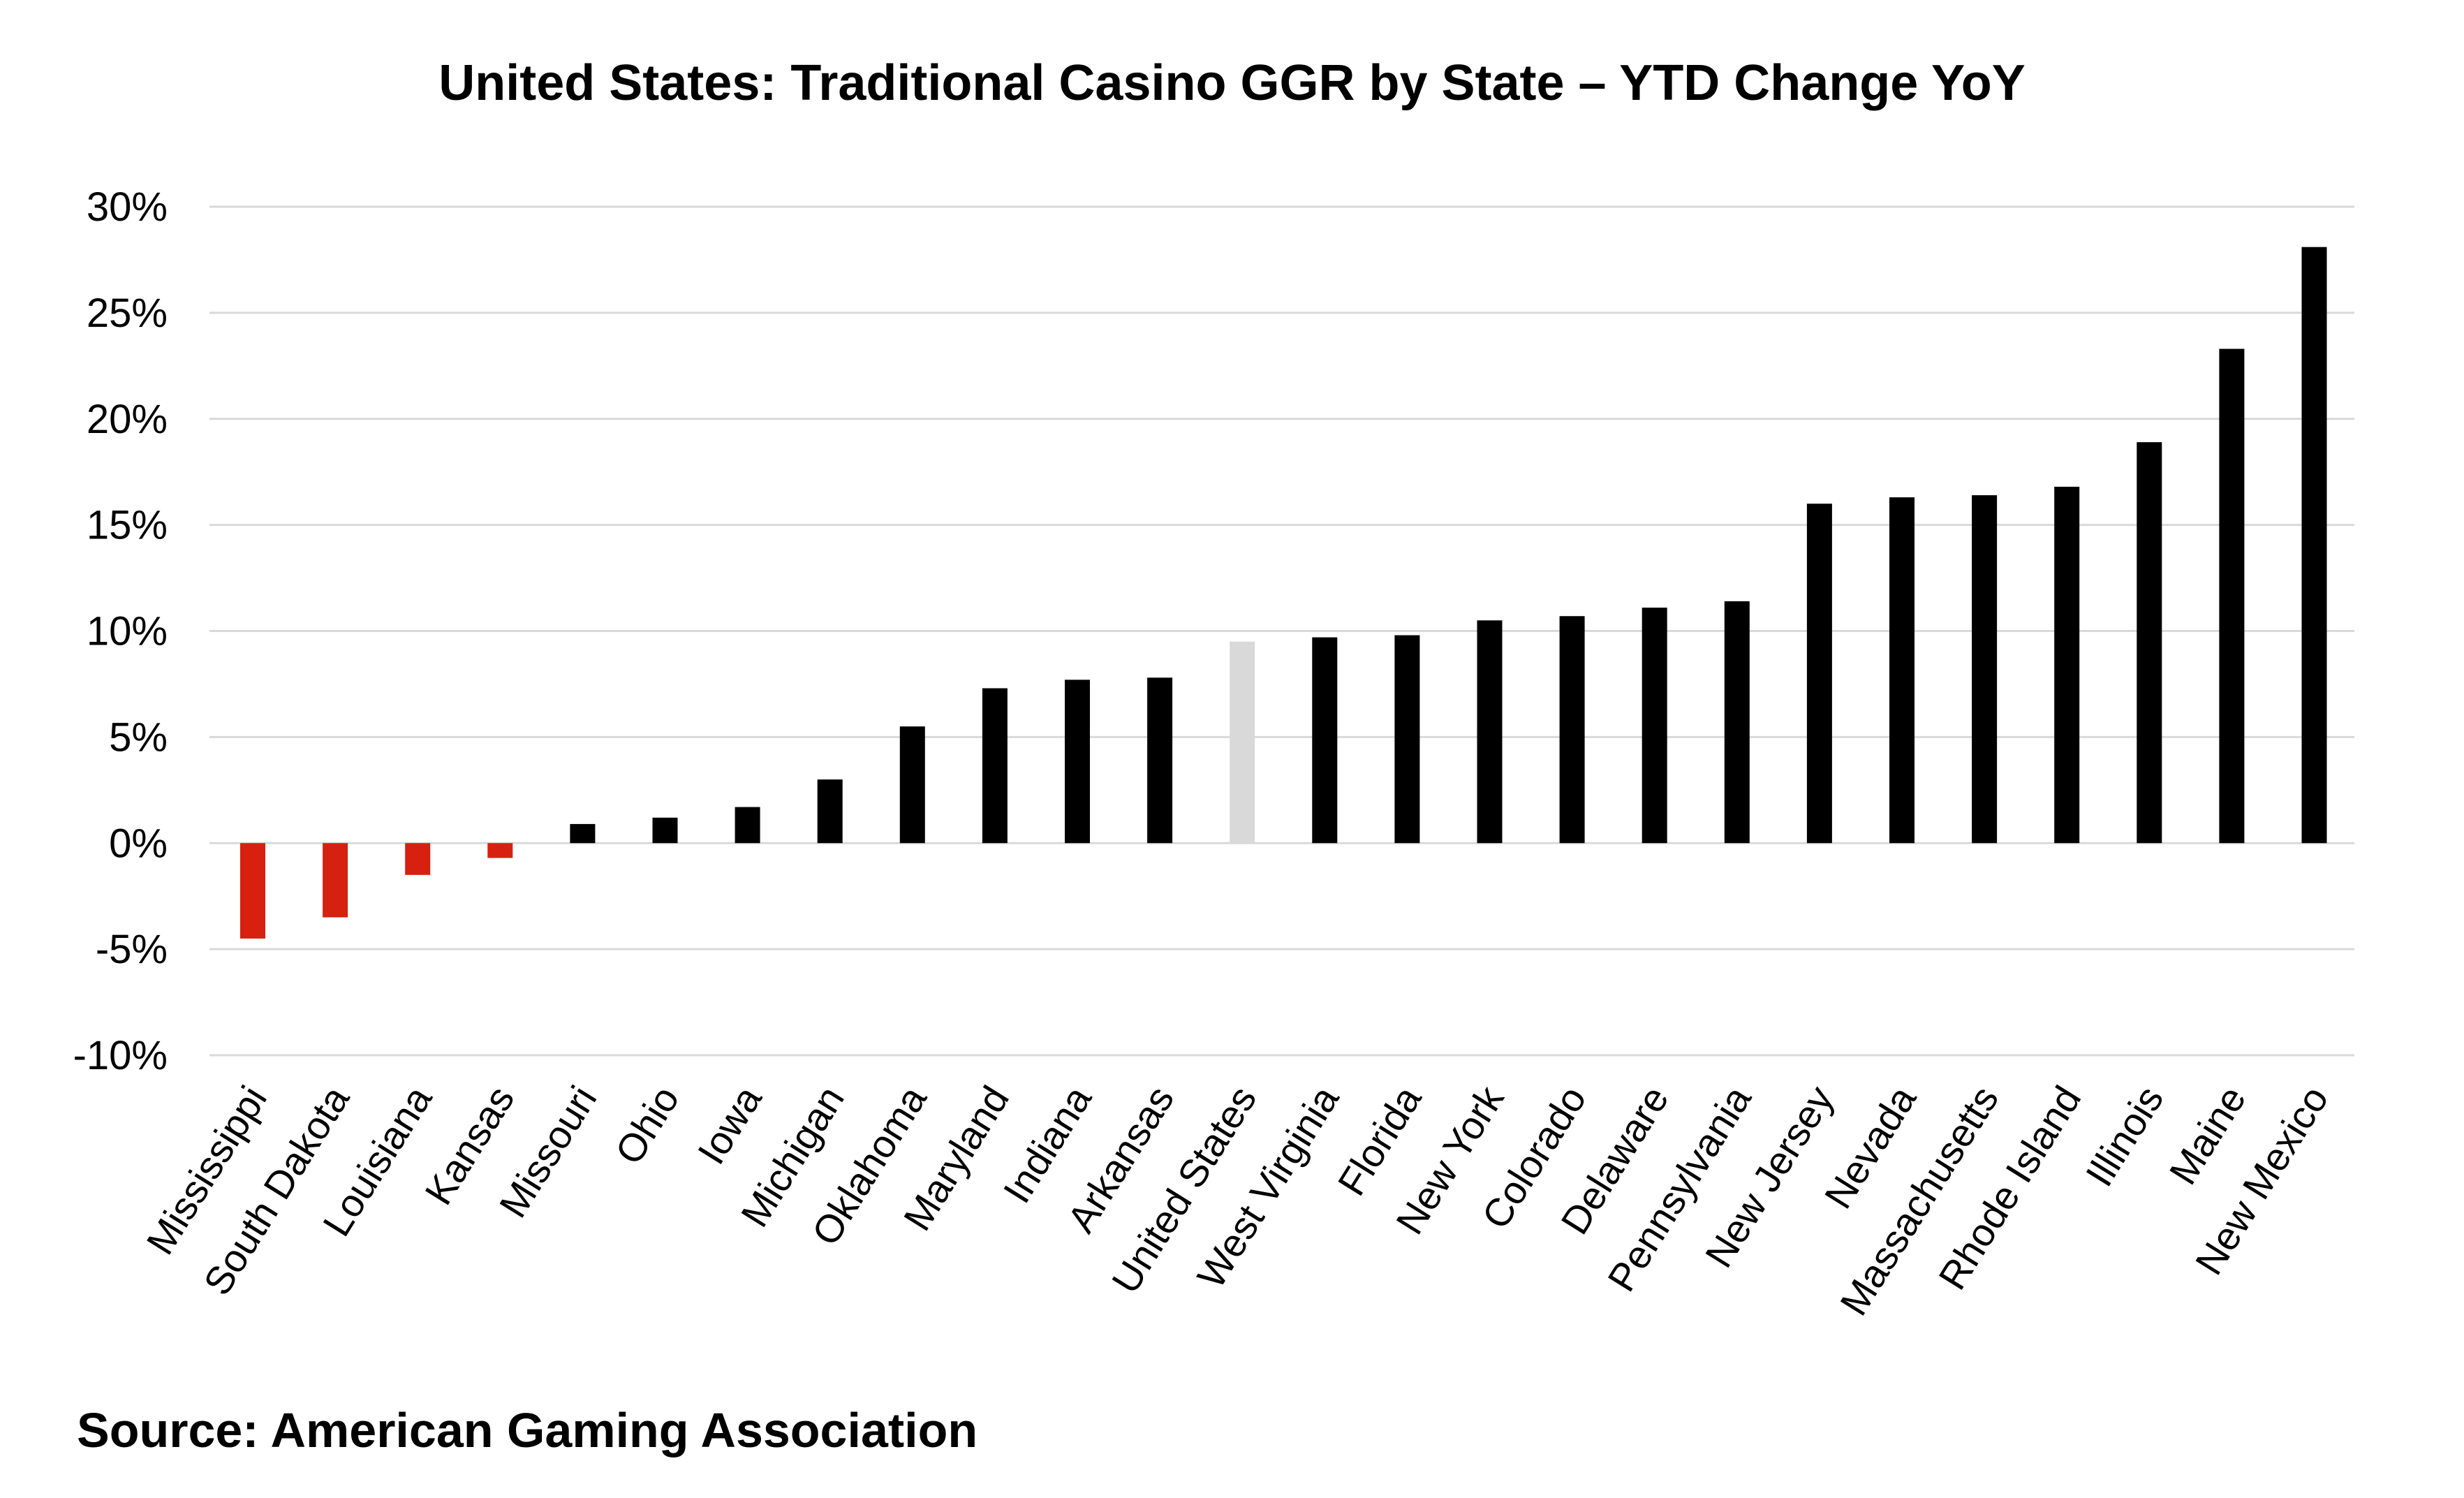 The height and width of the screenshot is (1498, 2464). Describe the element at coordinates (2314, 545) in the screenshot. I see `bar-new-mexico` at that location.